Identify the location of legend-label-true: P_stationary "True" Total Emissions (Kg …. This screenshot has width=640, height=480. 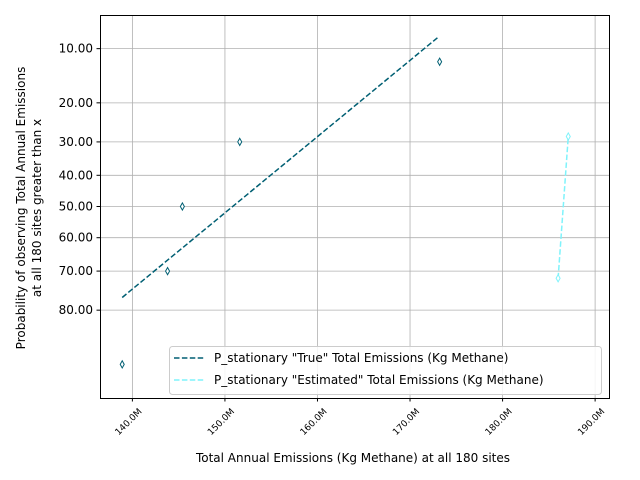
(361, 358).